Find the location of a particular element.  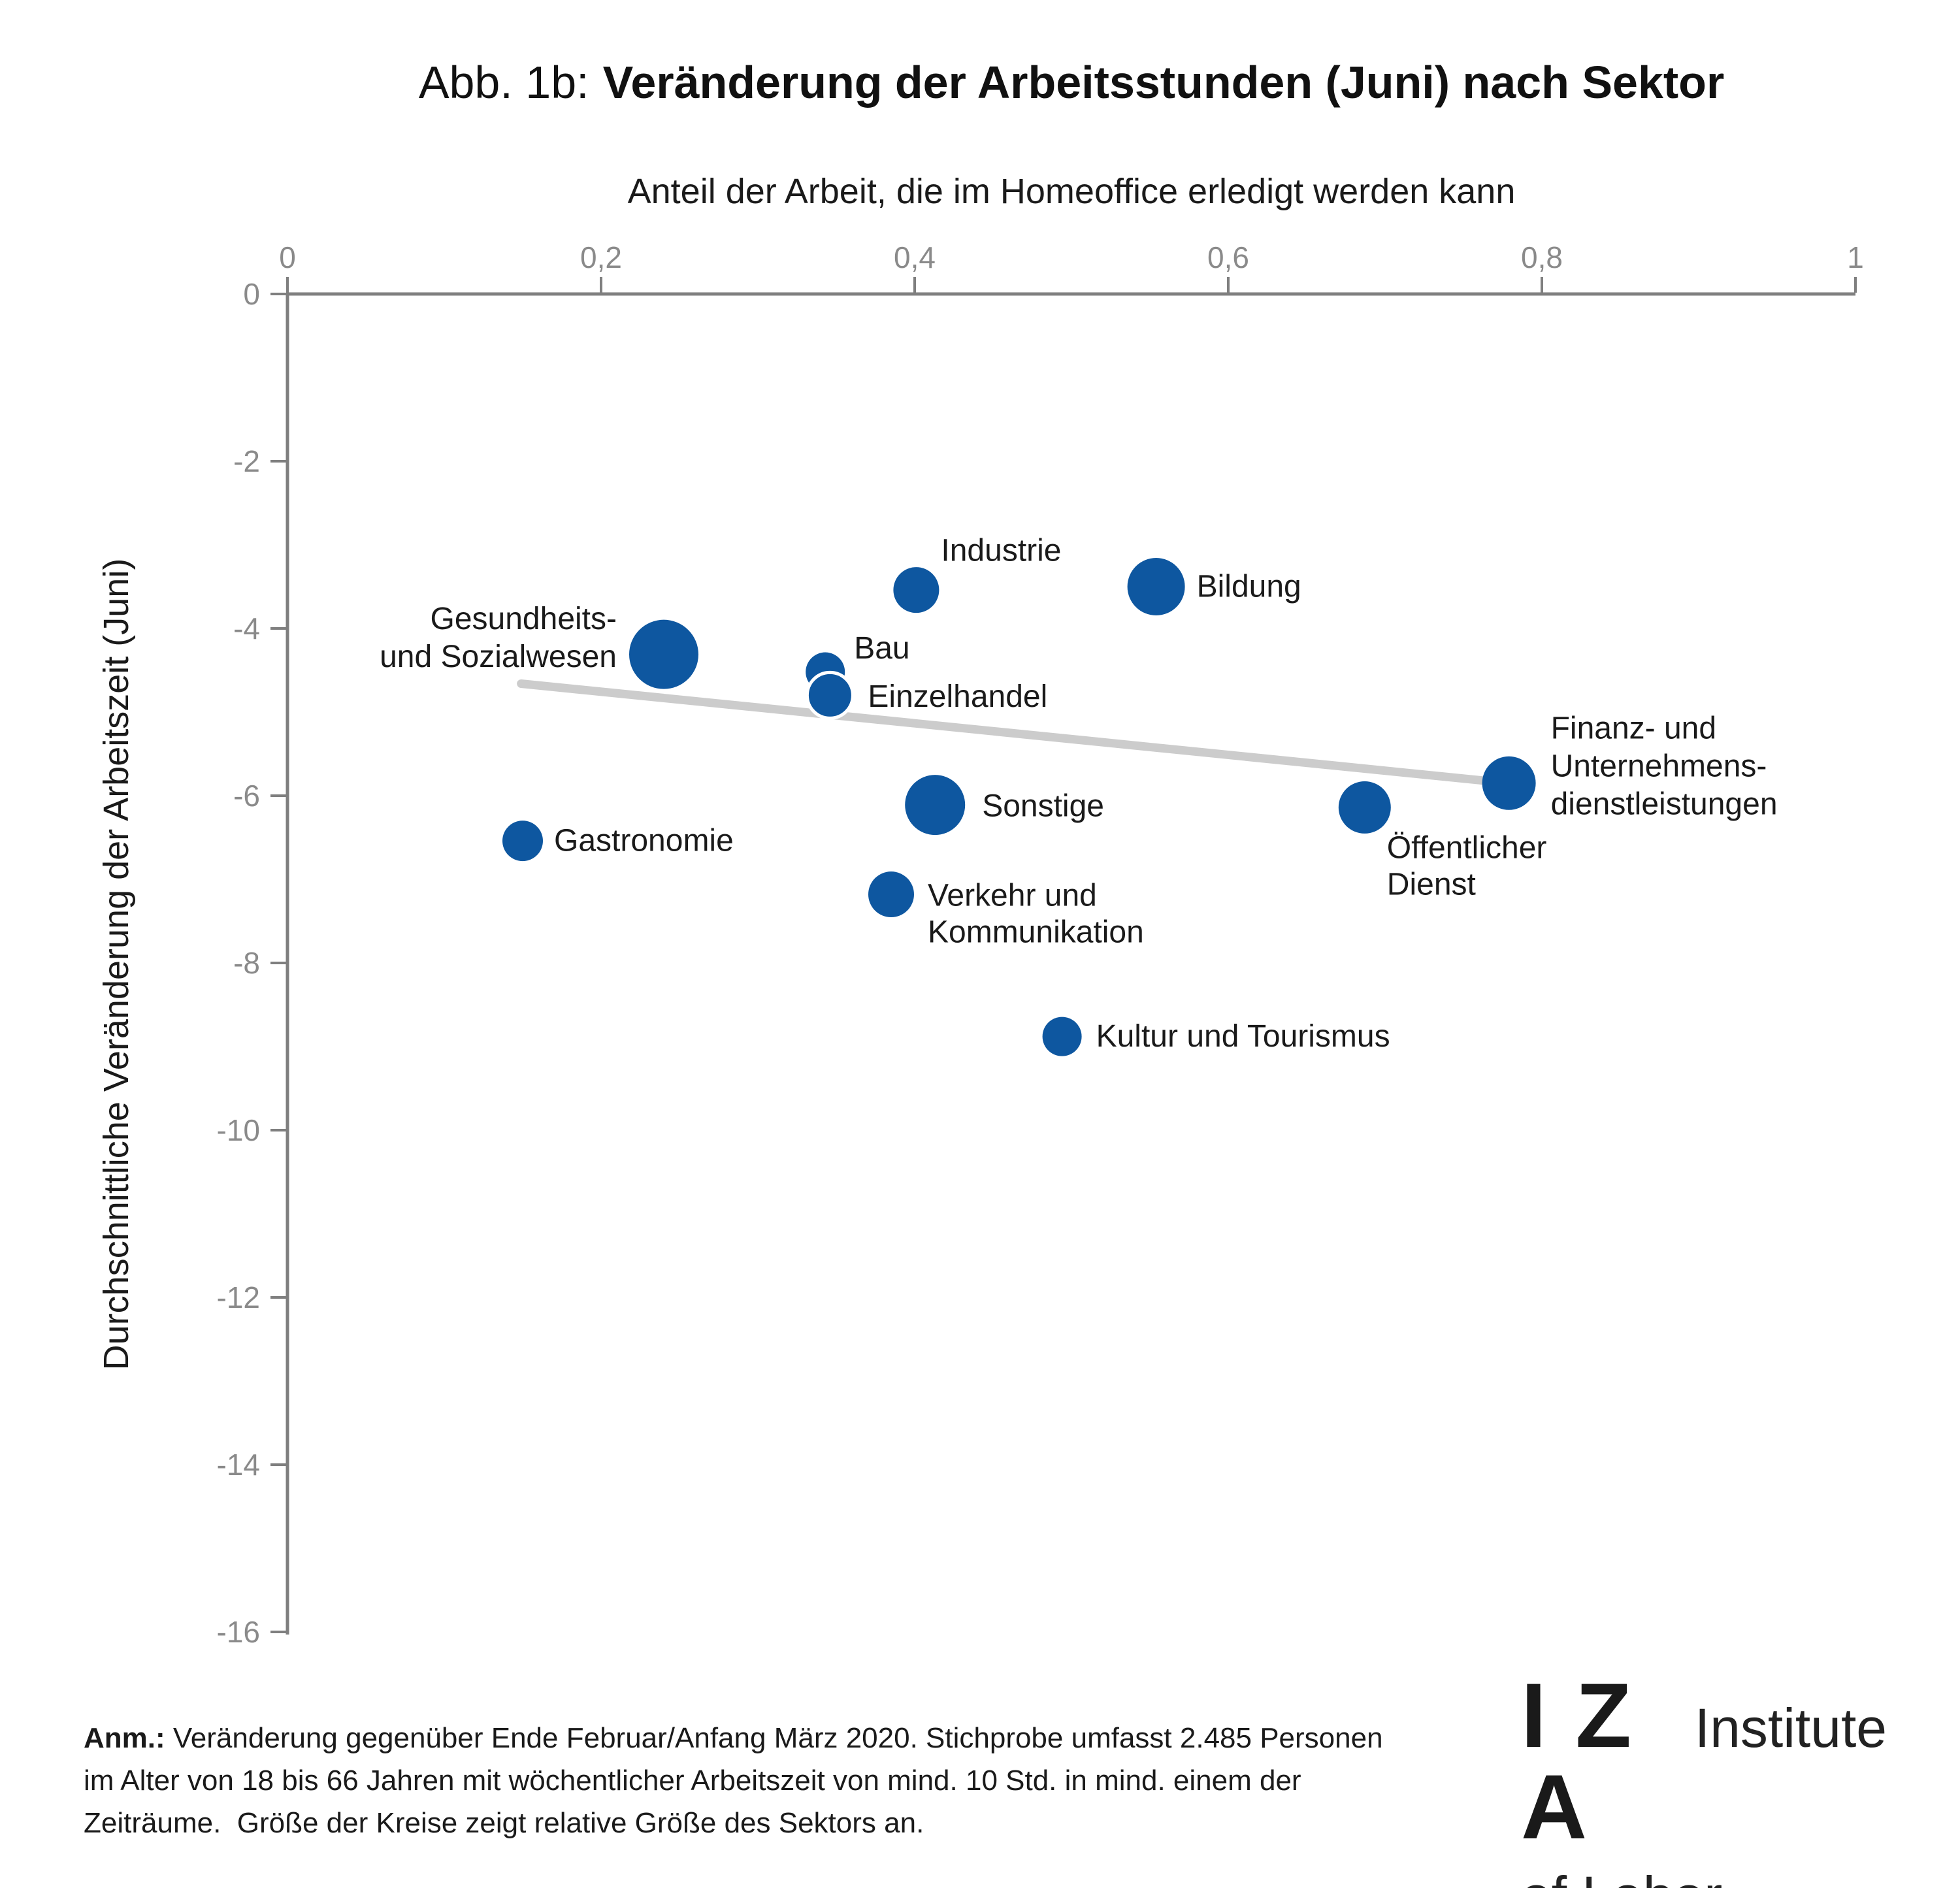

bubble-label-finanz-und-unternehmensdienstleistungen: Unternehmens- is located at coordinates (1659, 766).